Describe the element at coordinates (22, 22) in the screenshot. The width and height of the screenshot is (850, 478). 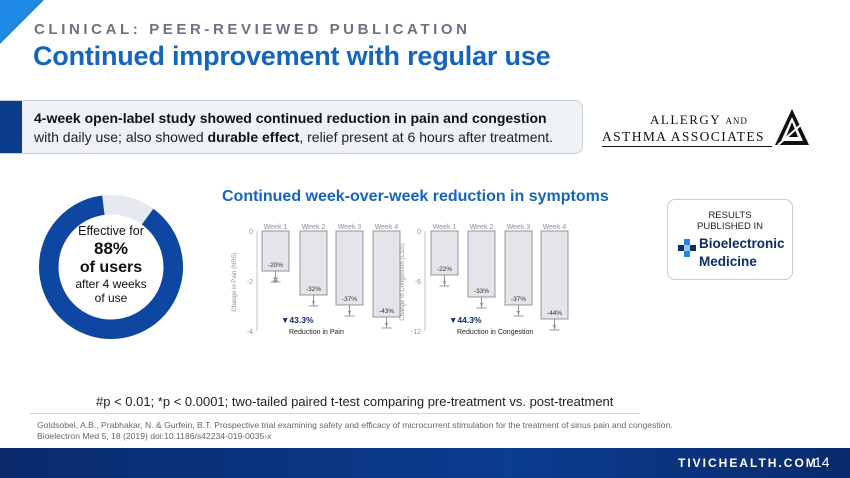
I see `corner-accent` at that location.